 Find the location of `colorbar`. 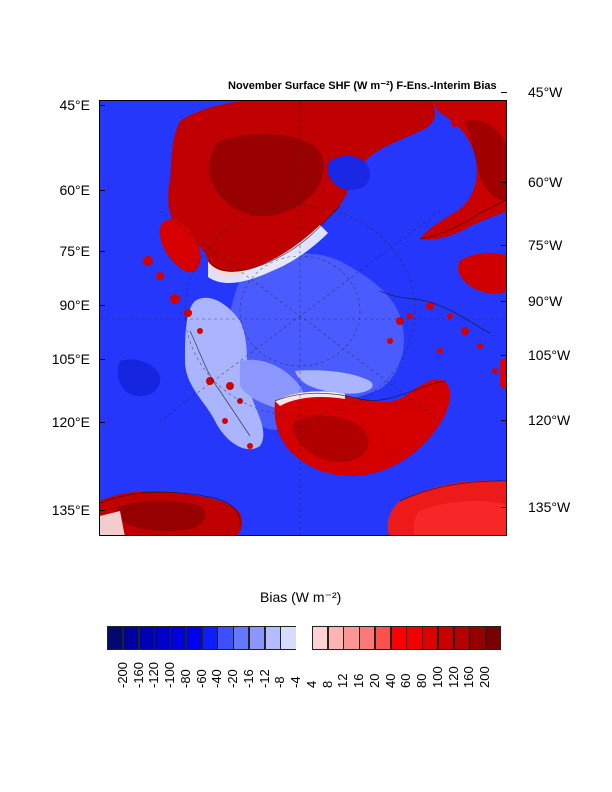

colorbar is located at coordinates (304, 638).